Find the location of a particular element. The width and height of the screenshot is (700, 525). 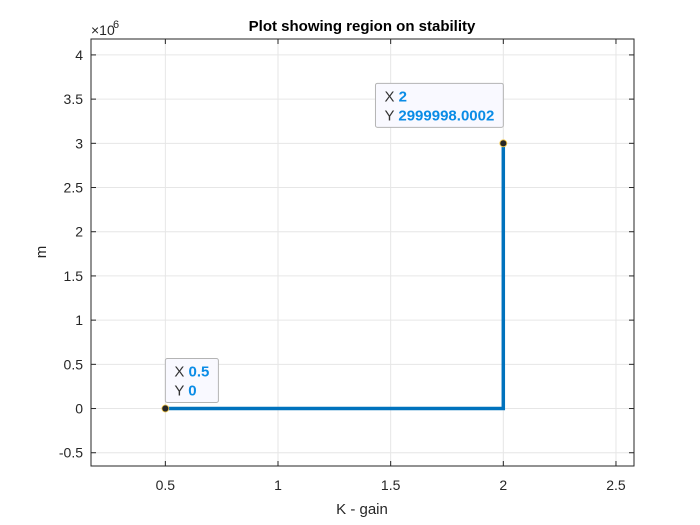

datatip: X 0.5 Y 0 is located at coordinates (190, 385).